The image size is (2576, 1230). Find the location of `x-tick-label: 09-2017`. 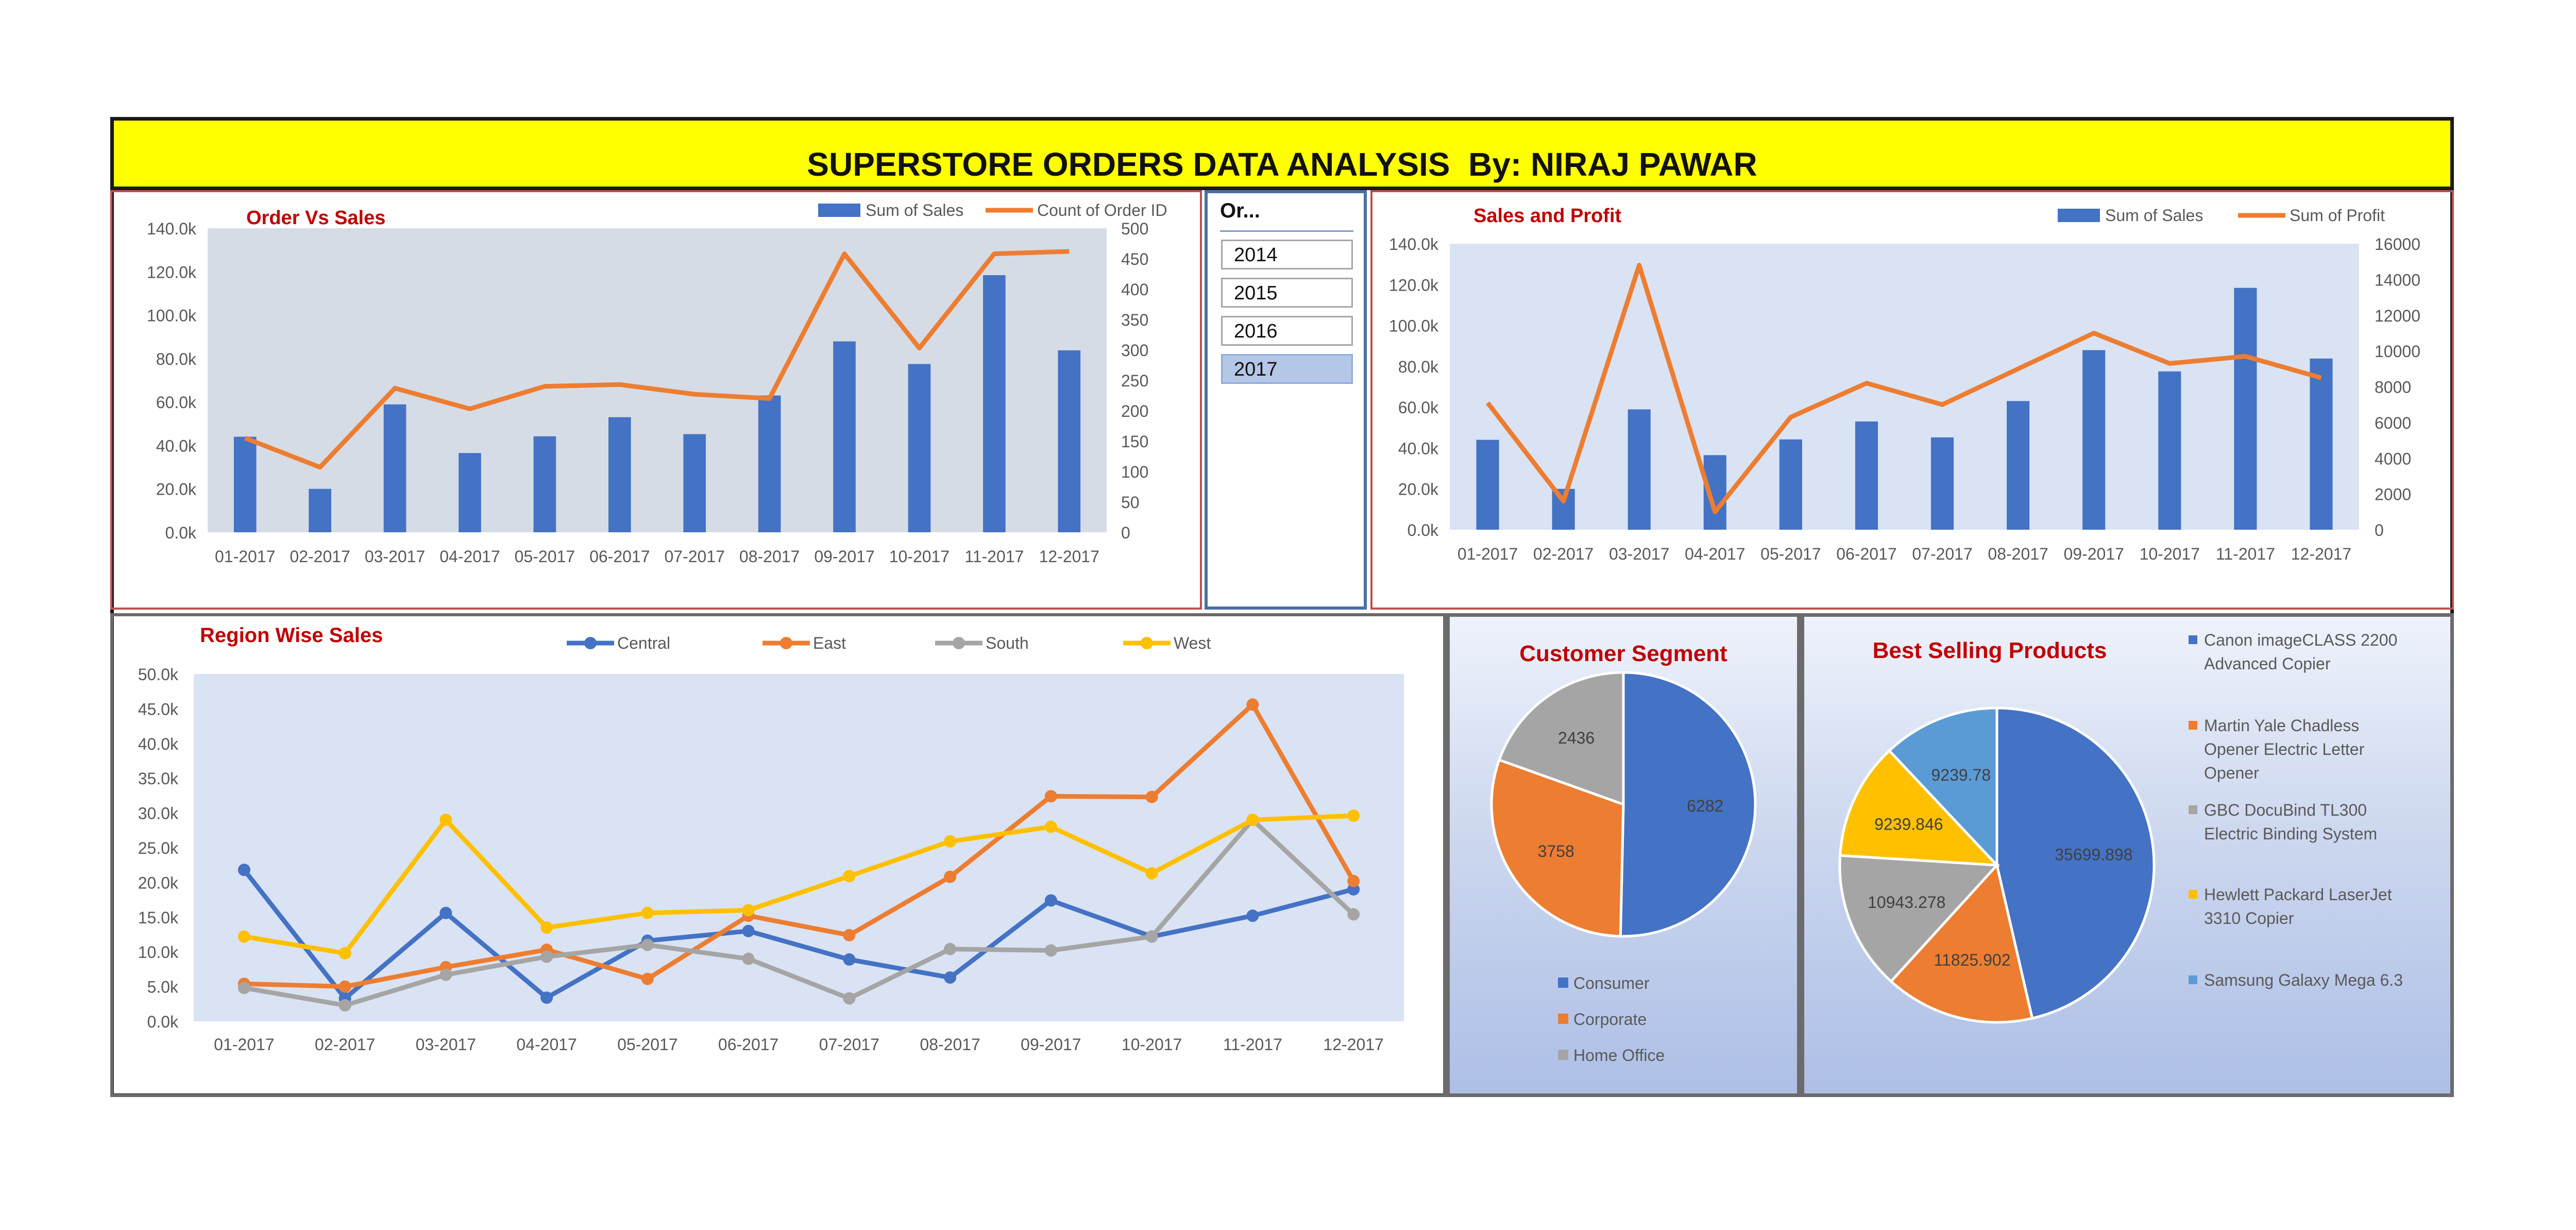

x-tick-label: 09-2017 is located at coordinates (2093, 554).